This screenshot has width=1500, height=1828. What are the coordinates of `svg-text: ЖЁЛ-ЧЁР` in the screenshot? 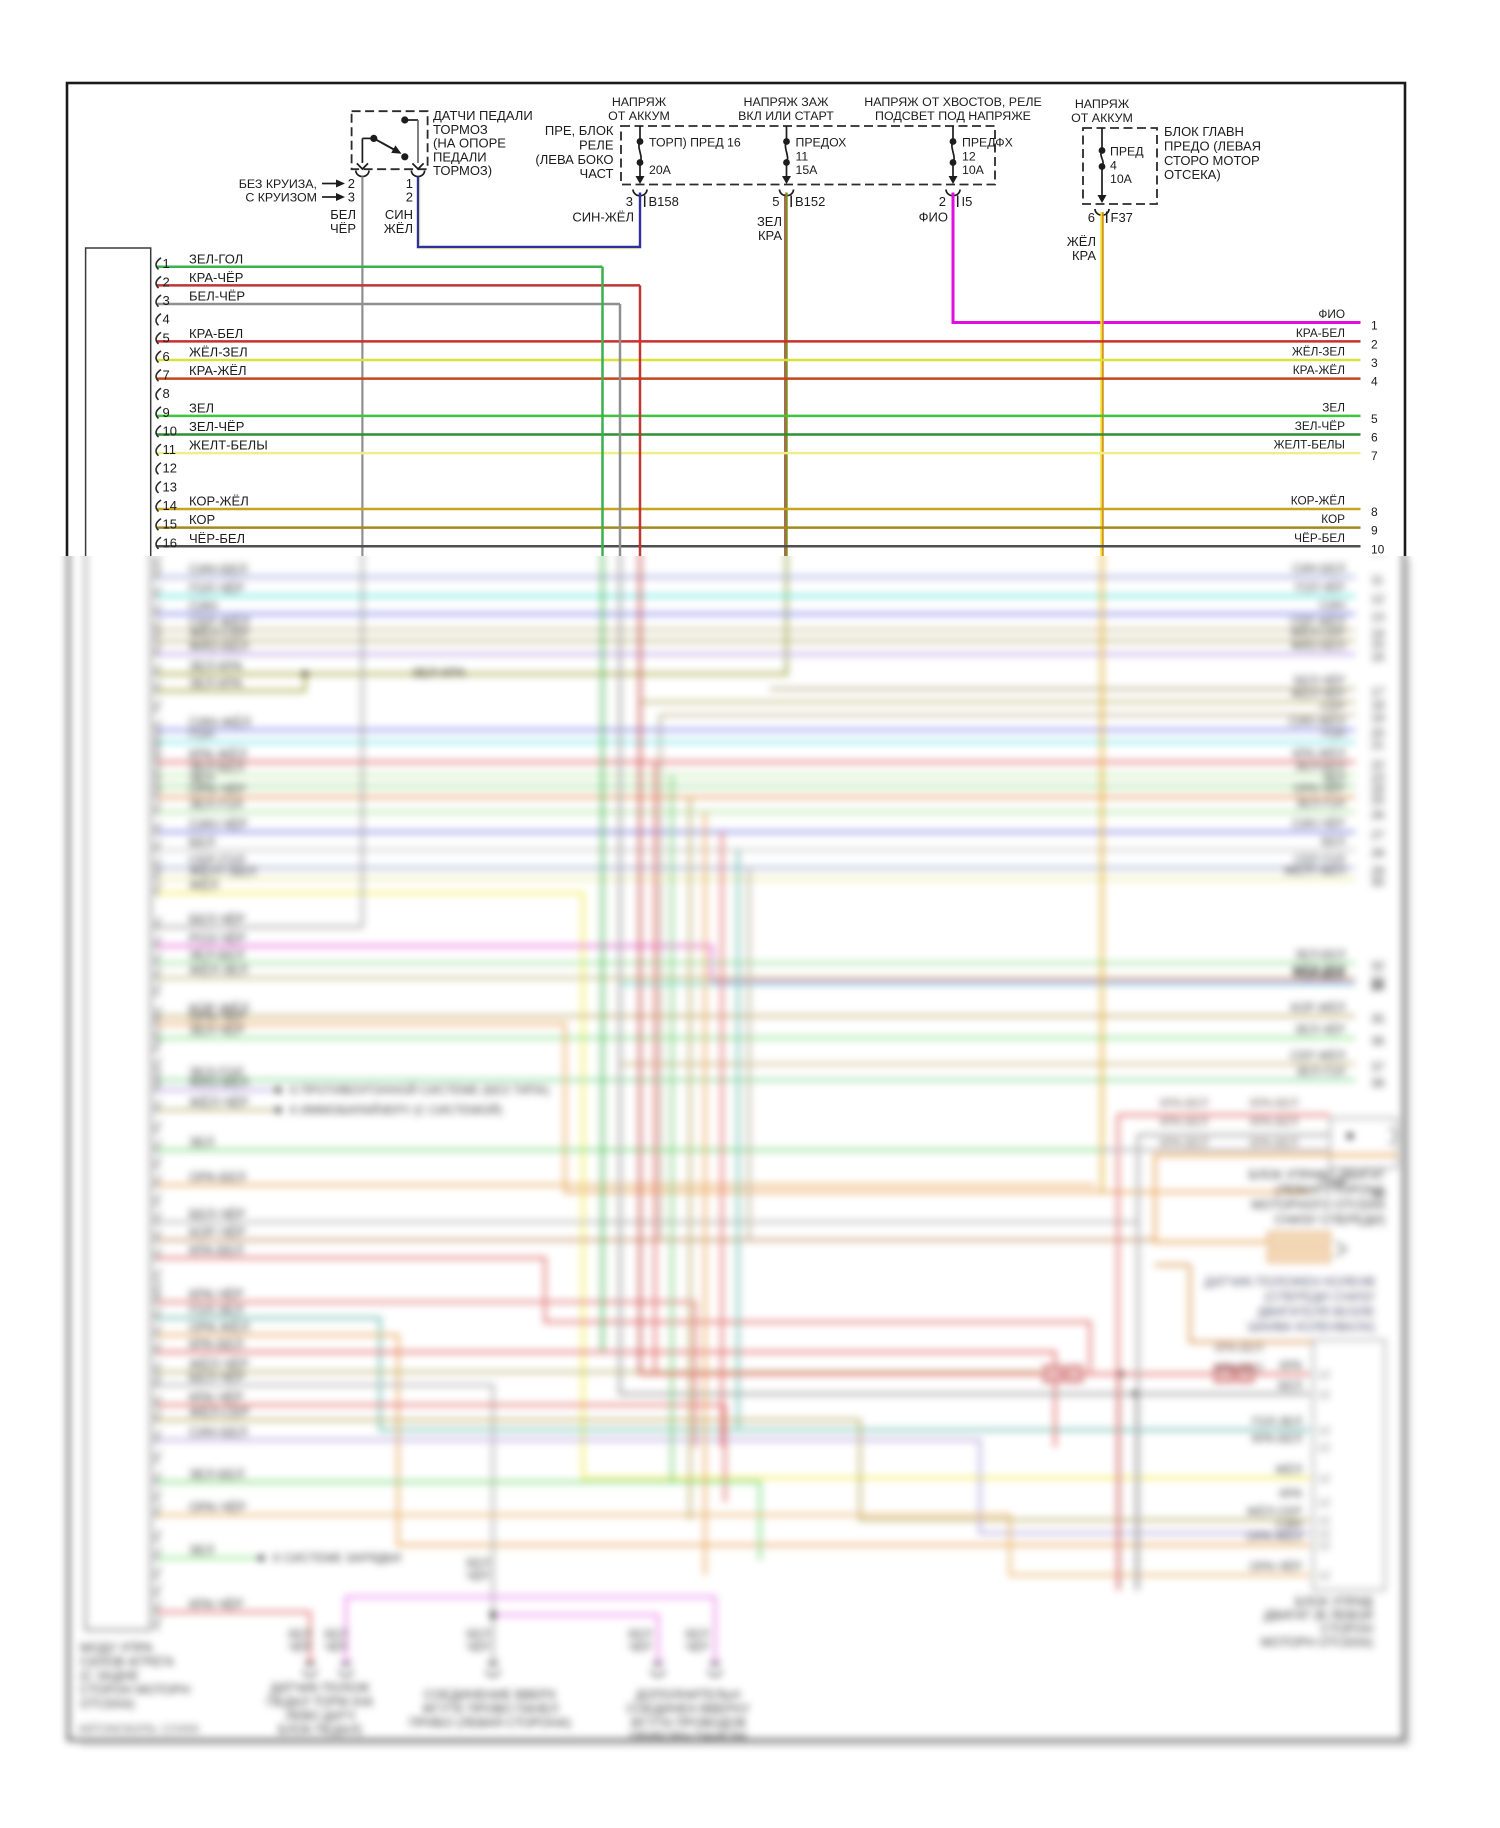 It's located at (219, 1364).